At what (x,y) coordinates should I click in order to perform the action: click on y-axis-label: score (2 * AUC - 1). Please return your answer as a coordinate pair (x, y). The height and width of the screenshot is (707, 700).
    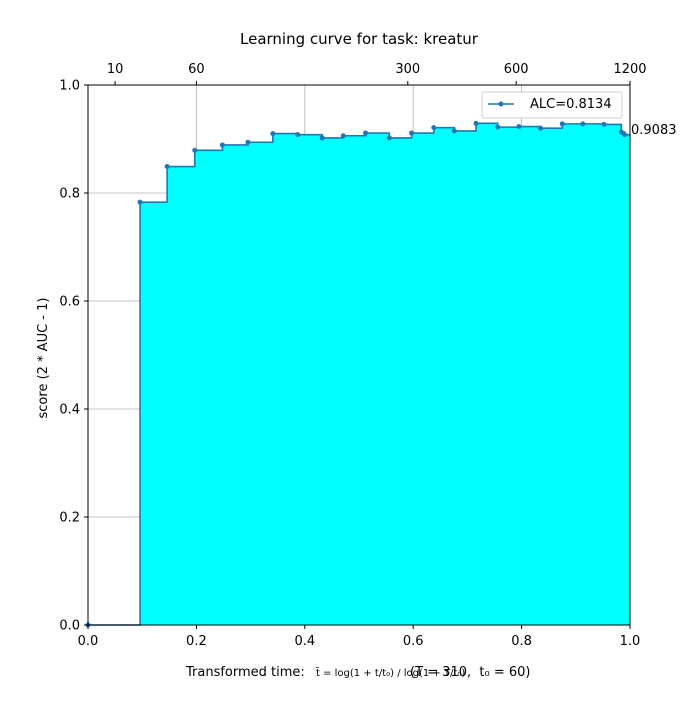
    Looking at the image, I should click on (43, 358).